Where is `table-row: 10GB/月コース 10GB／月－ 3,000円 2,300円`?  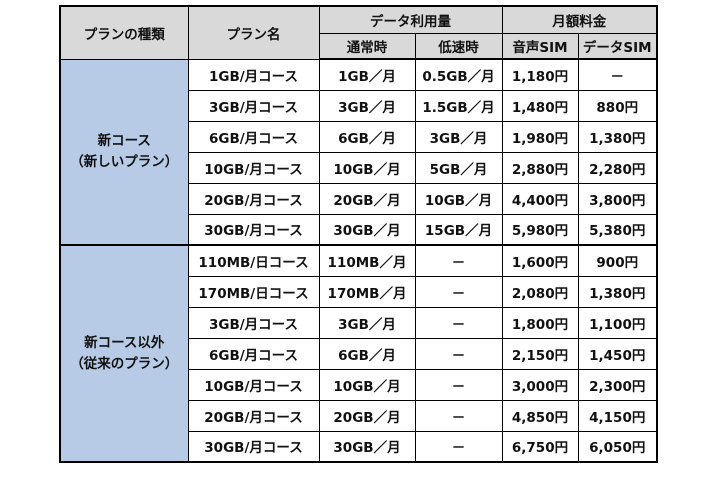
table-row: 10GB/月コース 10GB／月－ 3,000円 2,300円 is located at coordinates (359, 384).